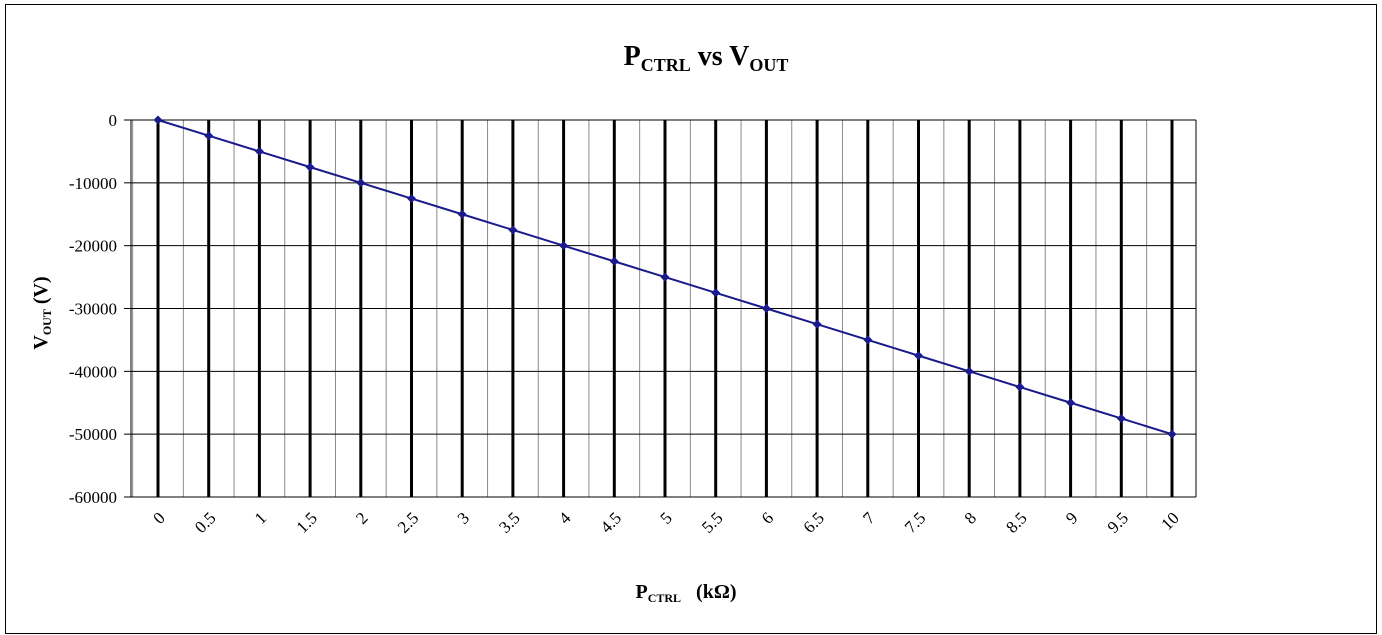 The image size is (1382, 635). I want to click on x-tick-label: 6.5, so click(813, 522).